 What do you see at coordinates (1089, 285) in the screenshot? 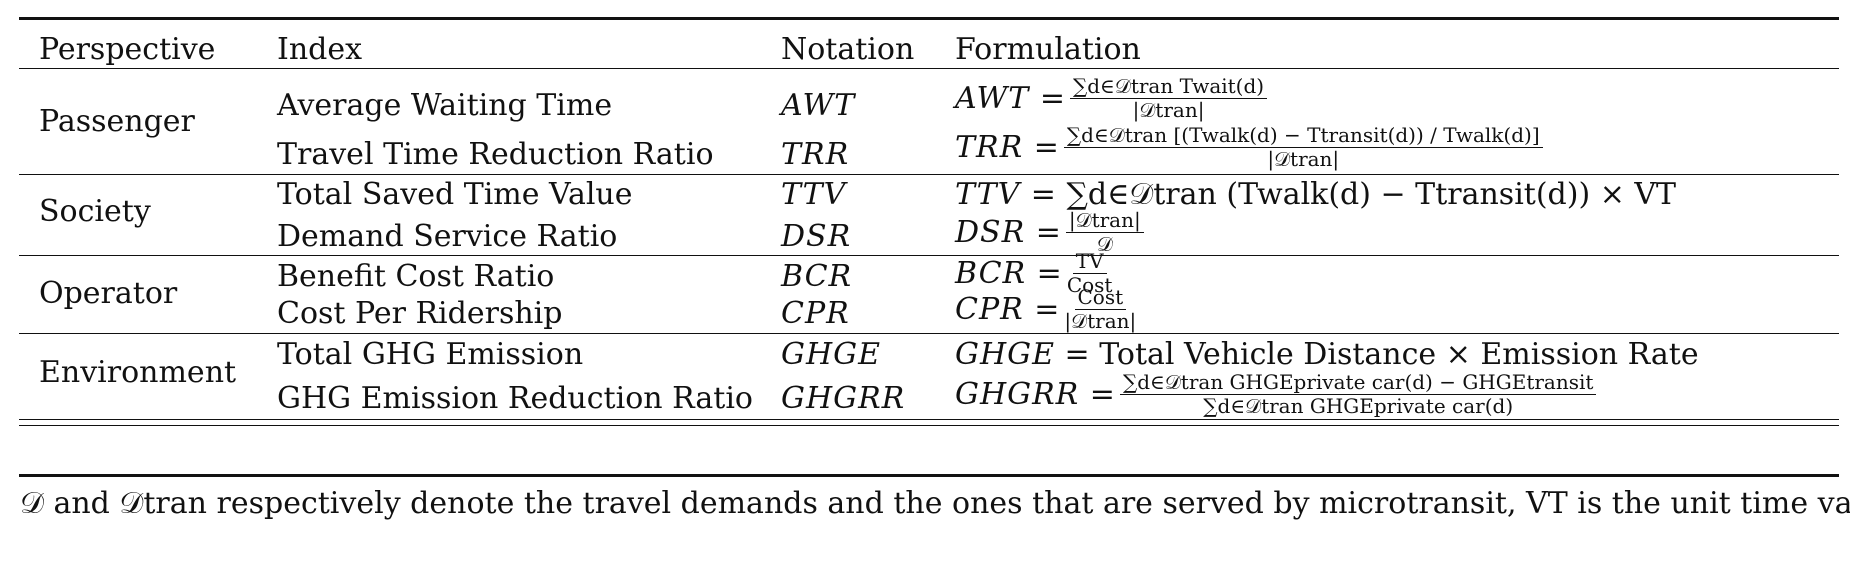
I see `fraction-denominator: Cost` at bounding box center [1089, 285].